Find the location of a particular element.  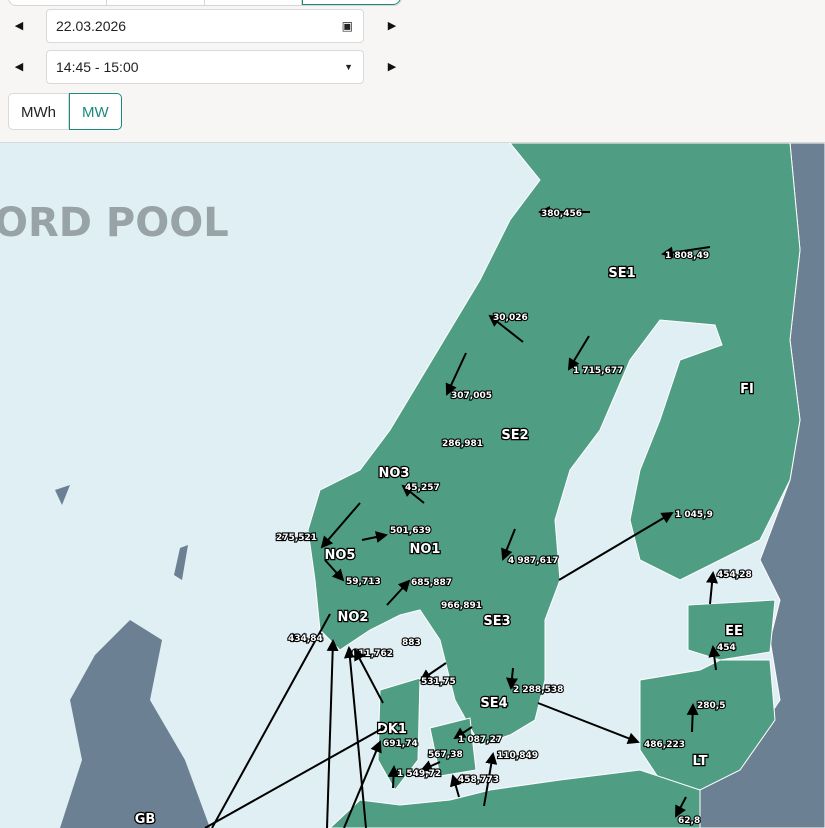

zone-label-gb: GB is located at coordinates (145, 819).